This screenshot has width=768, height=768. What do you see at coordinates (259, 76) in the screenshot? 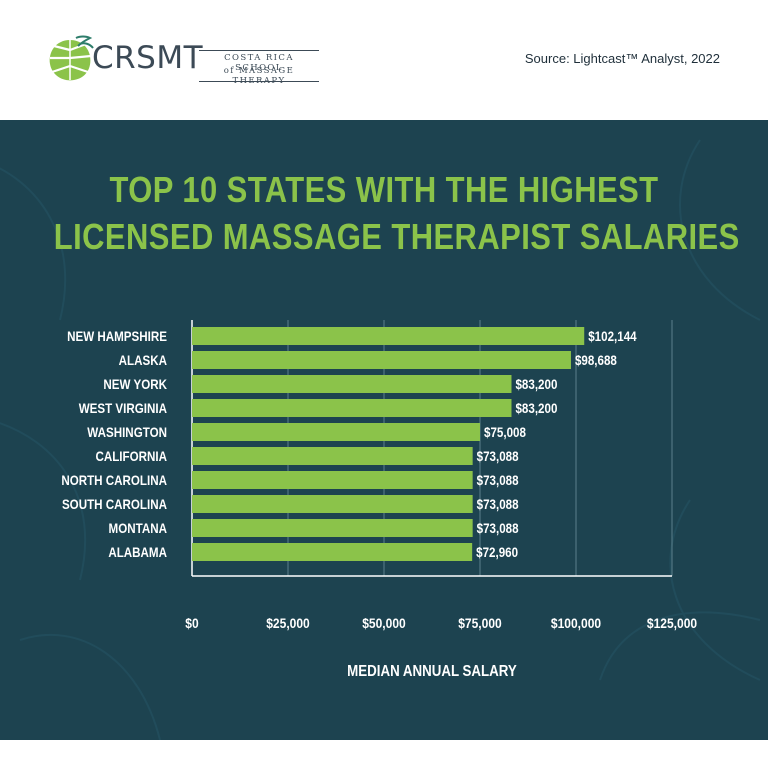
I see `logo-tagline-line2: of MASSAGE THERAPY` at bounding box center [259, 76].